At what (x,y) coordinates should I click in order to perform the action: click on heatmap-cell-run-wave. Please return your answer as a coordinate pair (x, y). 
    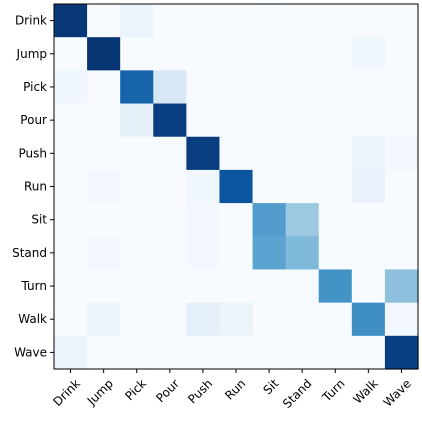
    Looking at the image, I should click on (401, 186).